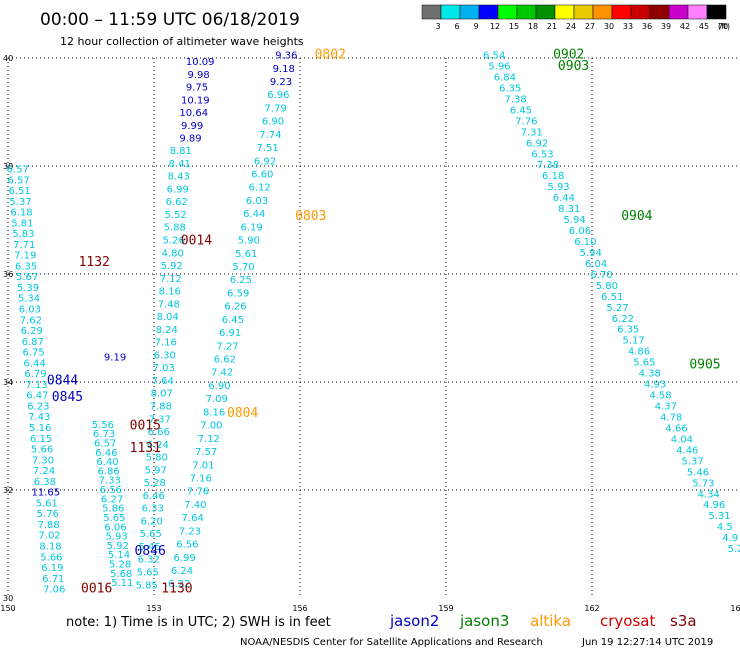 The height and width of the screenshot is (650, 740). Describe the element at coordinates (571, 26) in the screenshot. I see `colorbar-label: 24` at that location.